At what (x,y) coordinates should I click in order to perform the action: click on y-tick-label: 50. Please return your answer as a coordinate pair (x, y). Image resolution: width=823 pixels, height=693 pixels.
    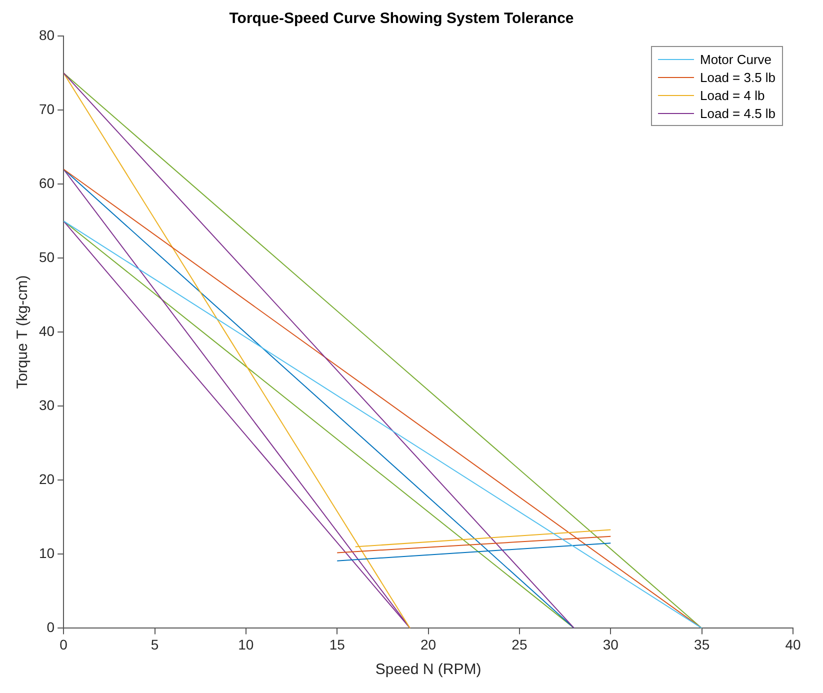
    Looking at the image, I should click on (46, 256).